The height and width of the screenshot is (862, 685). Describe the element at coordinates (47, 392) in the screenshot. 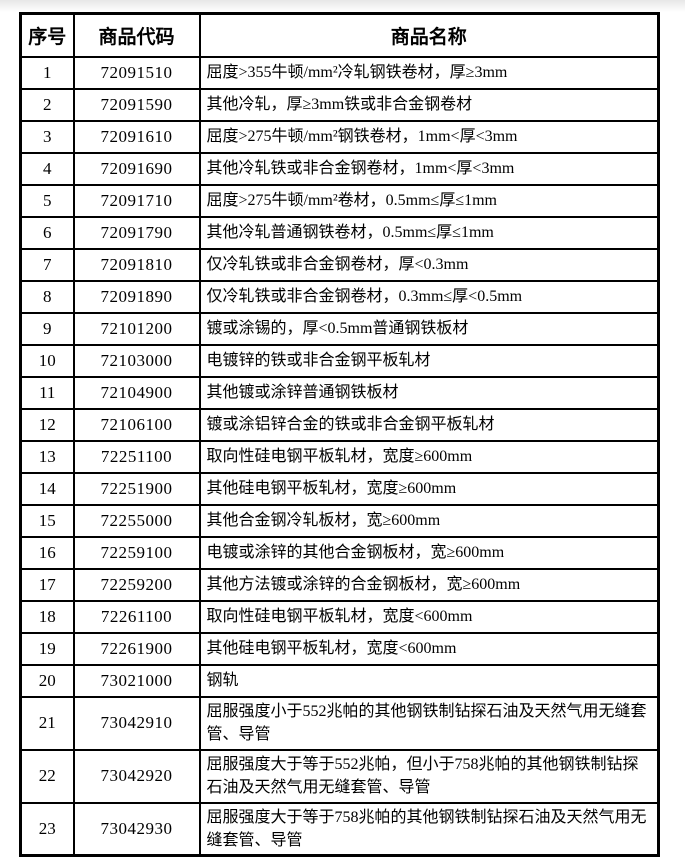

I see `row-number: 11` at that location.